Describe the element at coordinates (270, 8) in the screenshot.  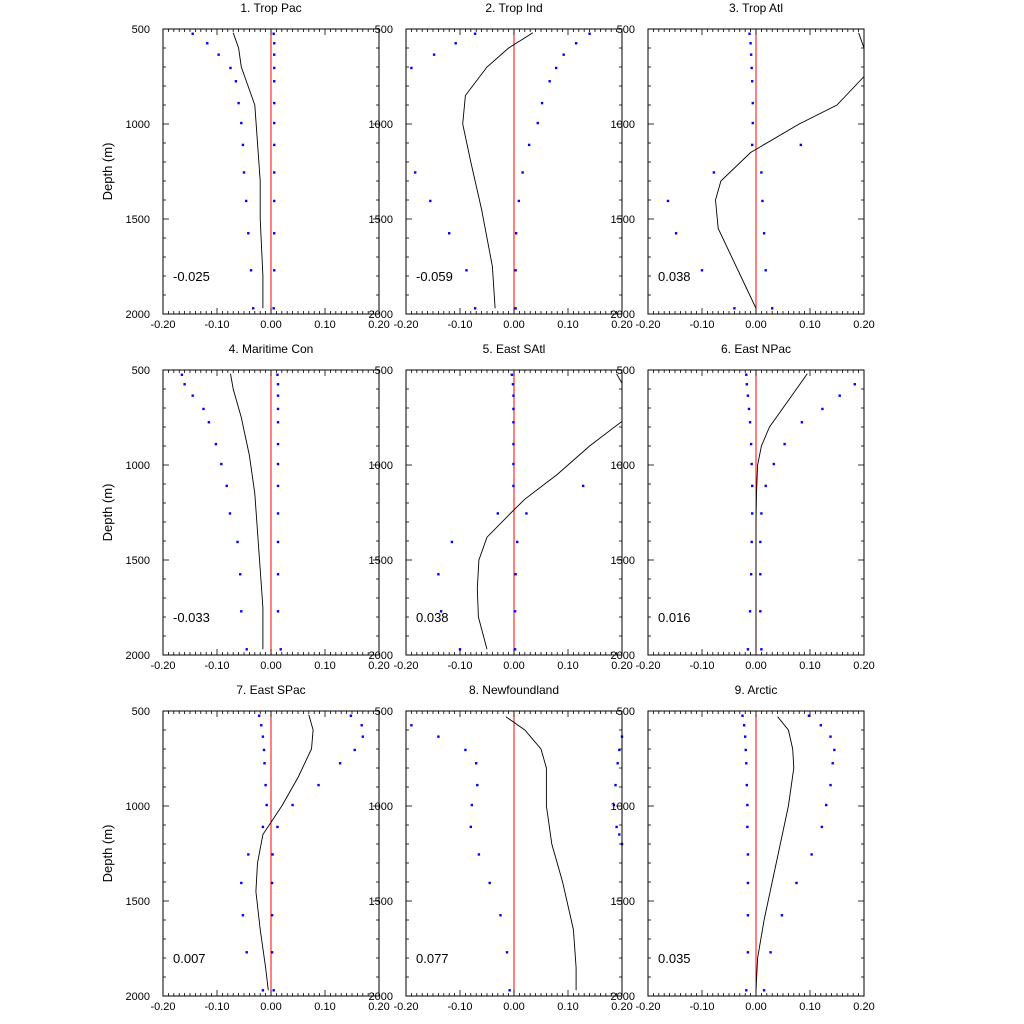
I see `panel-title: 1. Trop Pac` at that location.